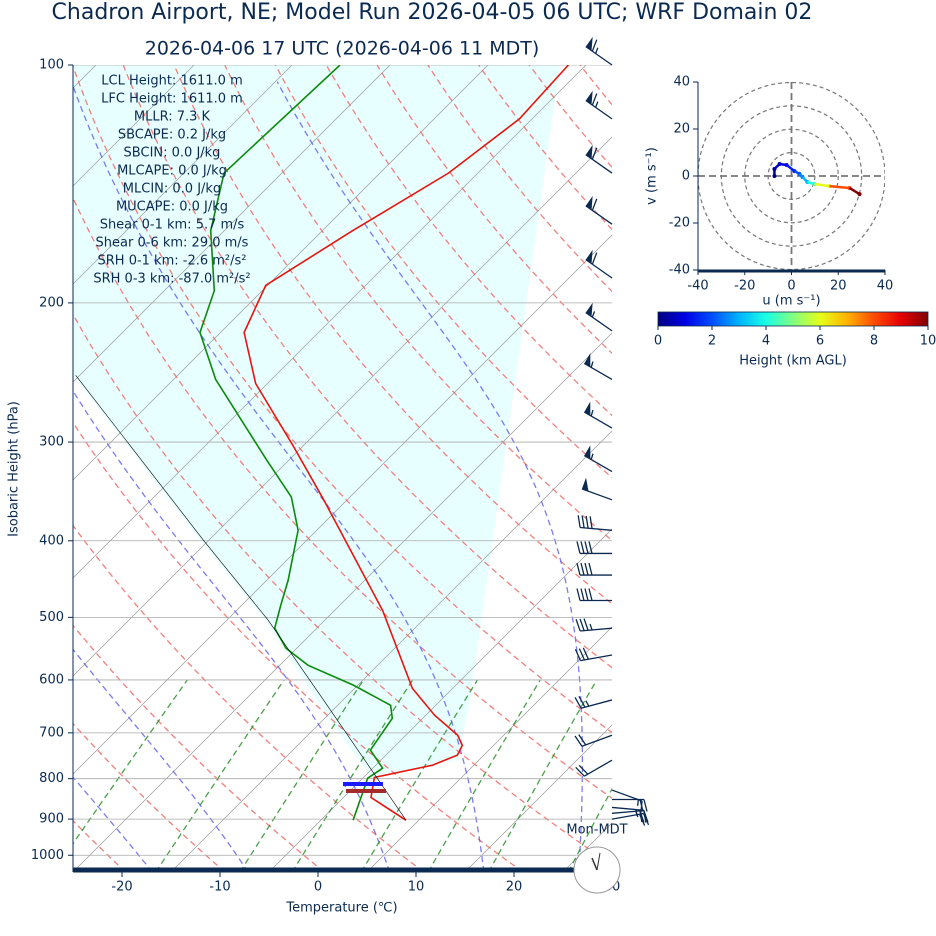 The width and height of the screenshot is (936, 936). Describe the element at coordinates (596, 830) in the screenshot. I see `timezone-label: Mon-MDT` at that location.